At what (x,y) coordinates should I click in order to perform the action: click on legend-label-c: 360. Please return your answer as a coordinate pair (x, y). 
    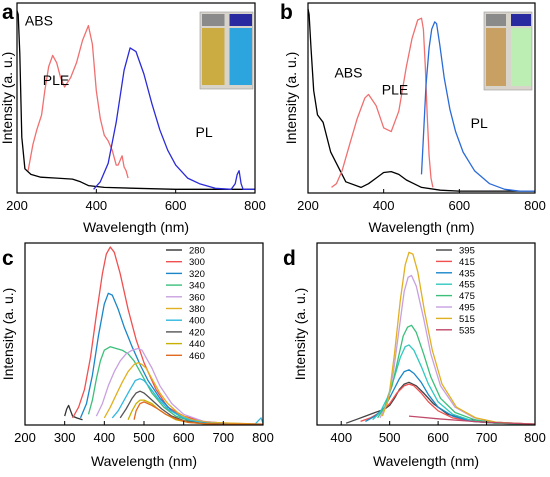
    Looking at the image, I should click on (197, 297).